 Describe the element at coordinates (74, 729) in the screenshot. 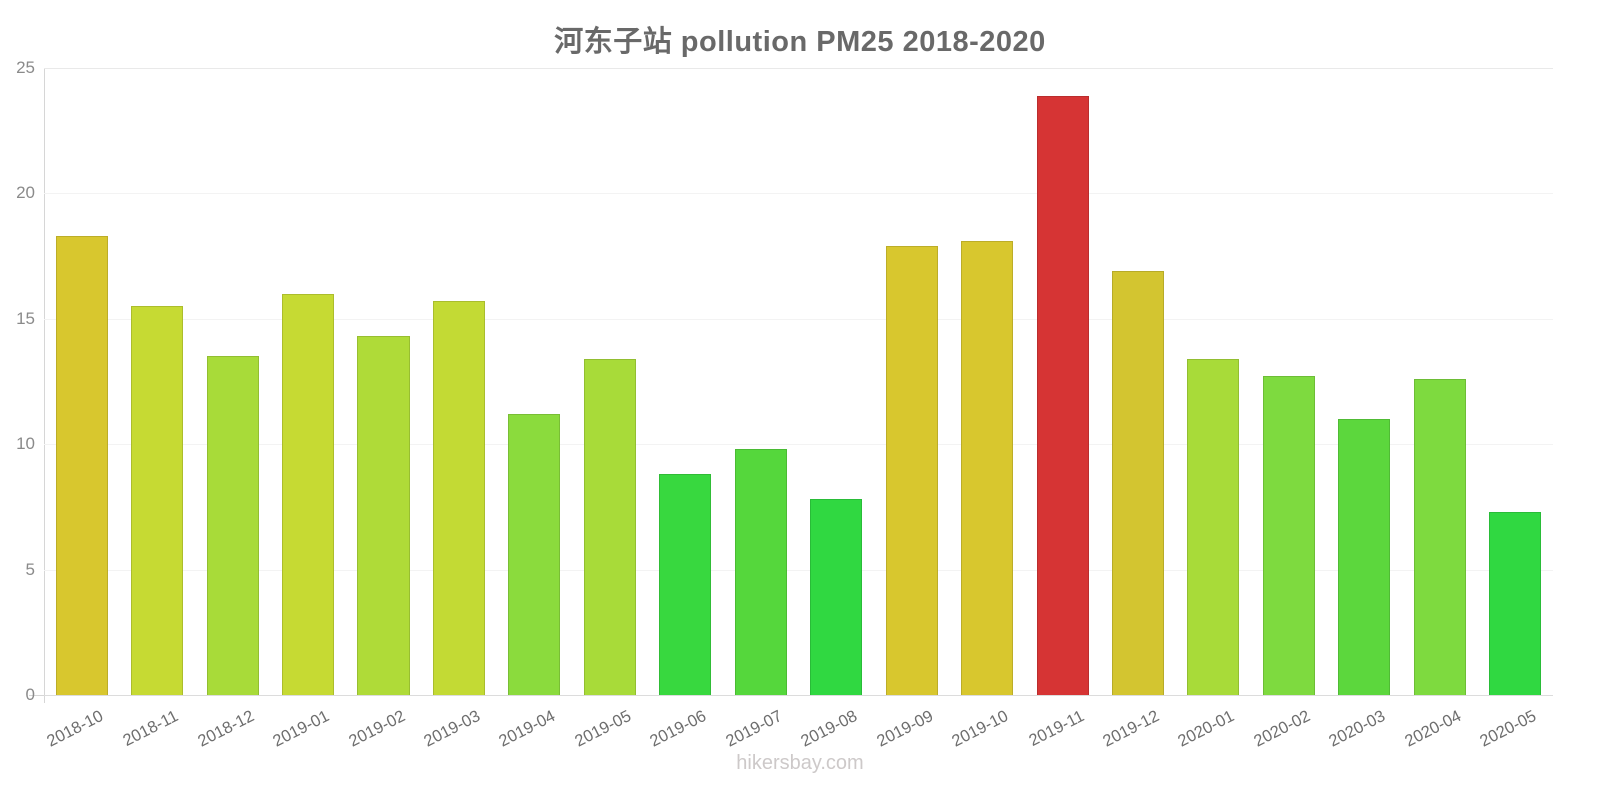

I see `x-tick-label-2018-10: 2018-10` at that location.